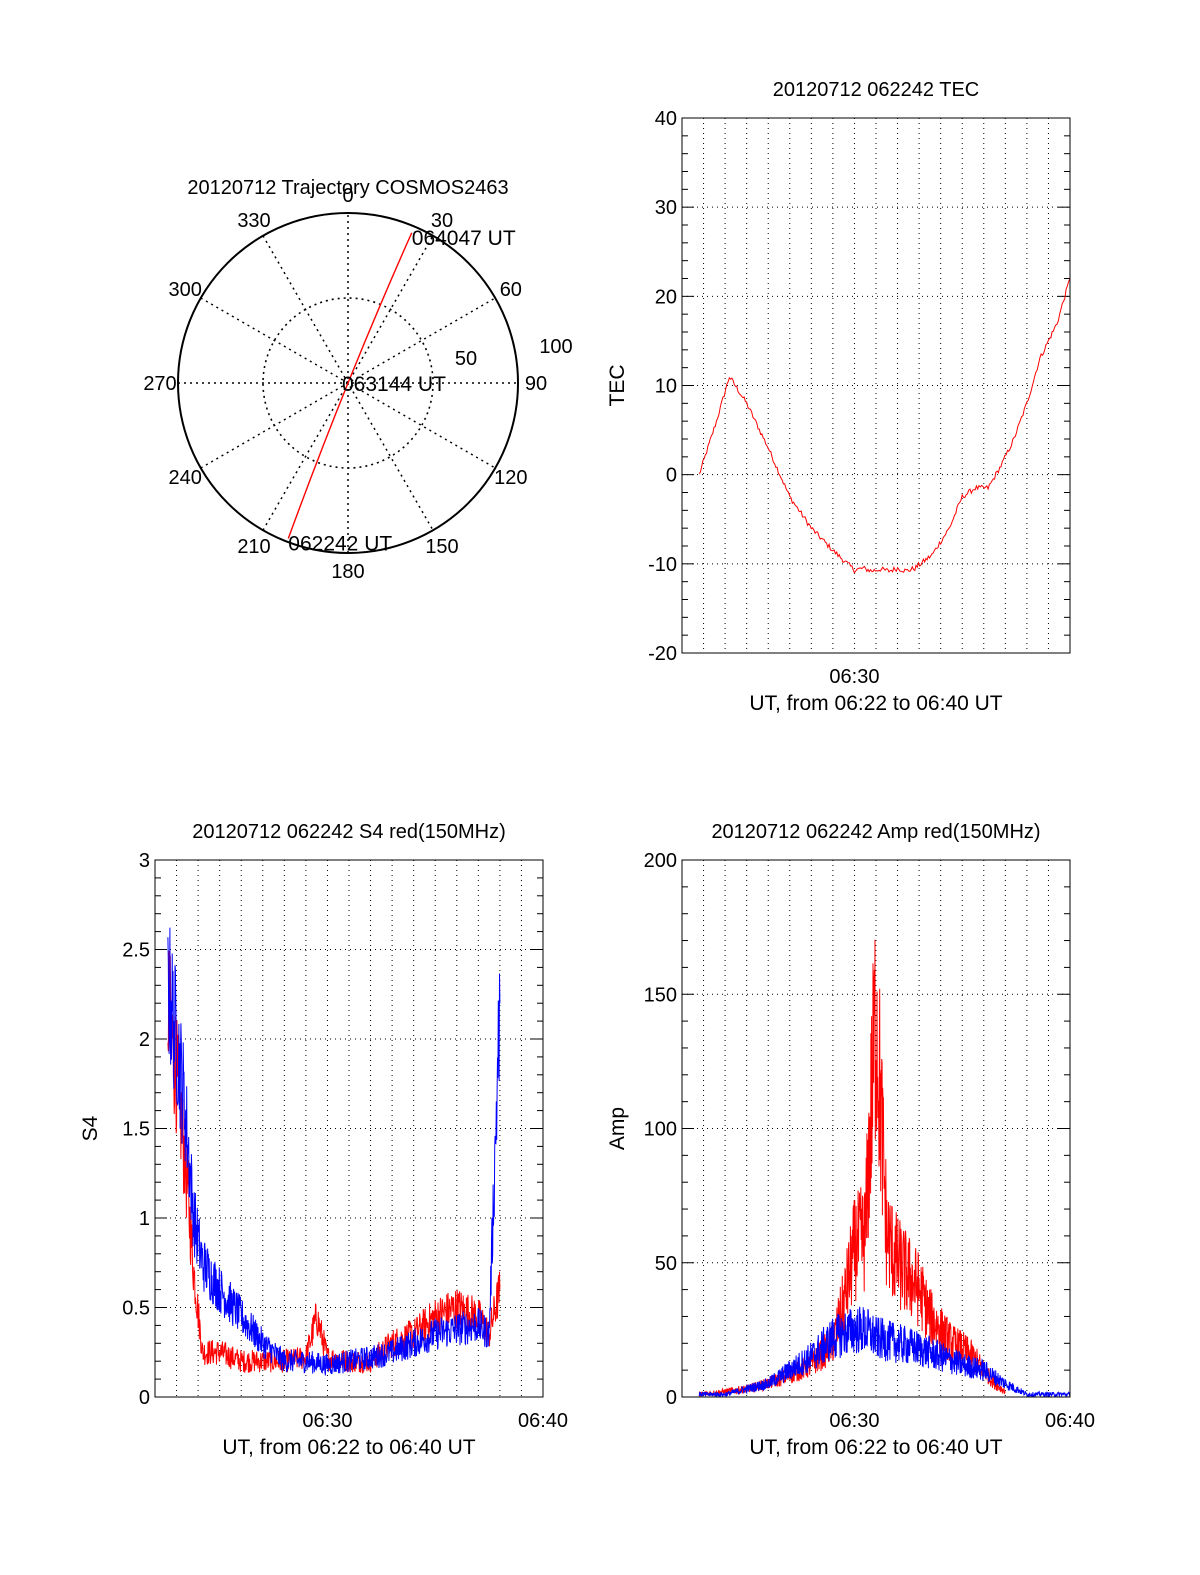 The image size is (1200, 1575). What do you see at coordinates (666, 208) in the screenshot?
I see `y-tick-label: 30` at bounding box center [666, 208].